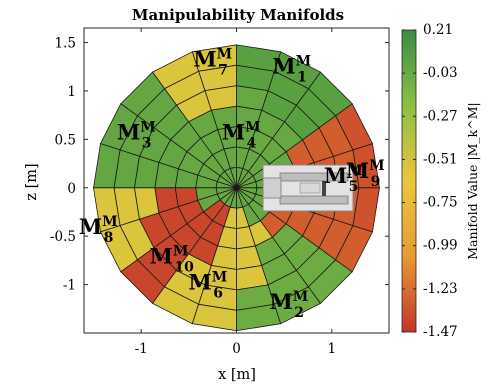  What do you see at coordinates (141, 349) in the screenshot?
I see `x-tick-label: -1` at bounding box center [141, 349].